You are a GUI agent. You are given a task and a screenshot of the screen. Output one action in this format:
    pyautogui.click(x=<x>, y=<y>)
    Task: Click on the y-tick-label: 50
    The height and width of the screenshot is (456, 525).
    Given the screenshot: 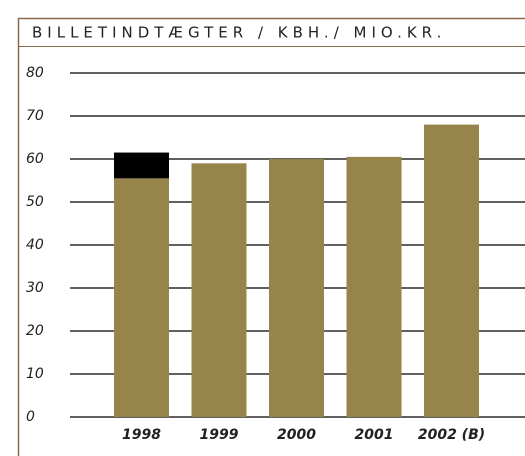 What is the action you would take?
    pyautogui.click(x=35, y=202)
    